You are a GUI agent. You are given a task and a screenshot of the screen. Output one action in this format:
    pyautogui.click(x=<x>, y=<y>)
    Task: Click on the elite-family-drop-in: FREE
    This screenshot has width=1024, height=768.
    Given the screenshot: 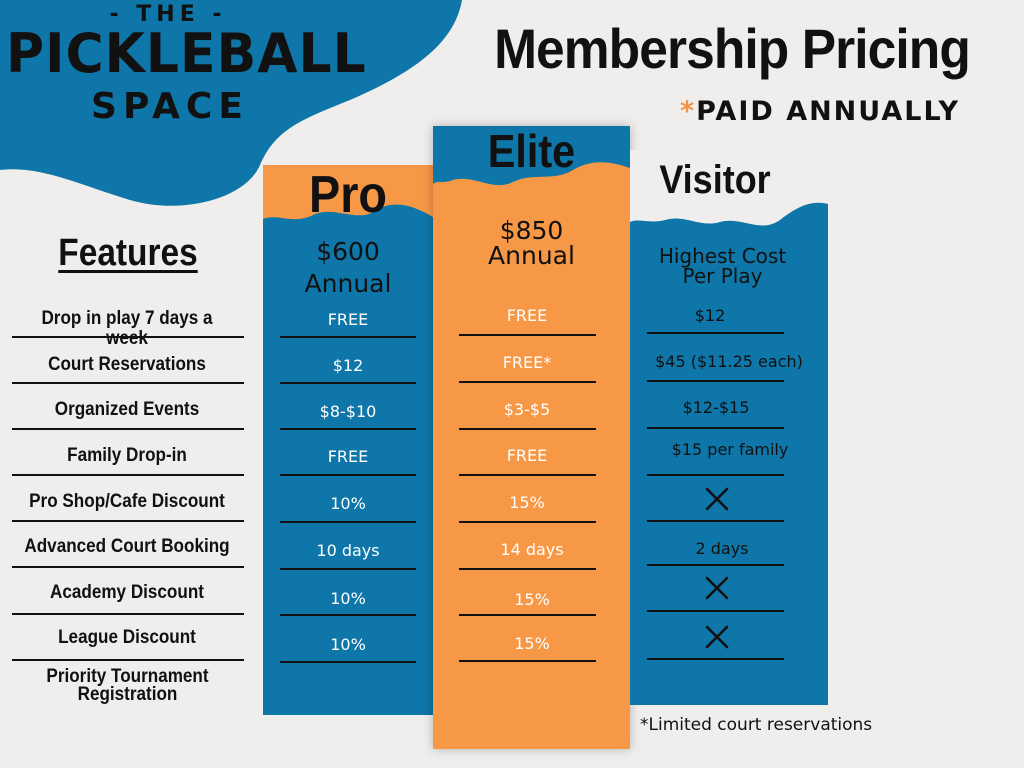 What is the action you would take?
    pyautogui.click(x=527, y=455)
    